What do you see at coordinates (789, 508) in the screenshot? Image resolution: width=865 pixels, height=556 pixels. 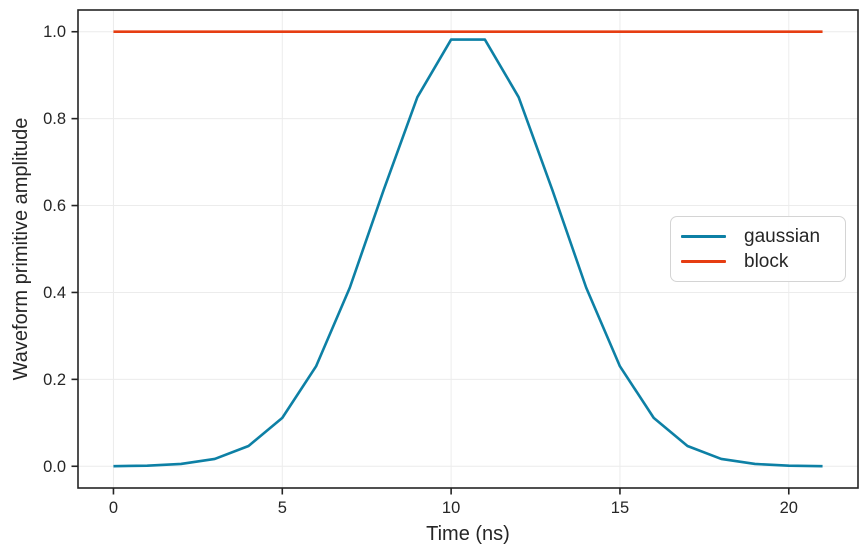 I see `x-tick-label-4: 20` at bounding box center [789, 508].